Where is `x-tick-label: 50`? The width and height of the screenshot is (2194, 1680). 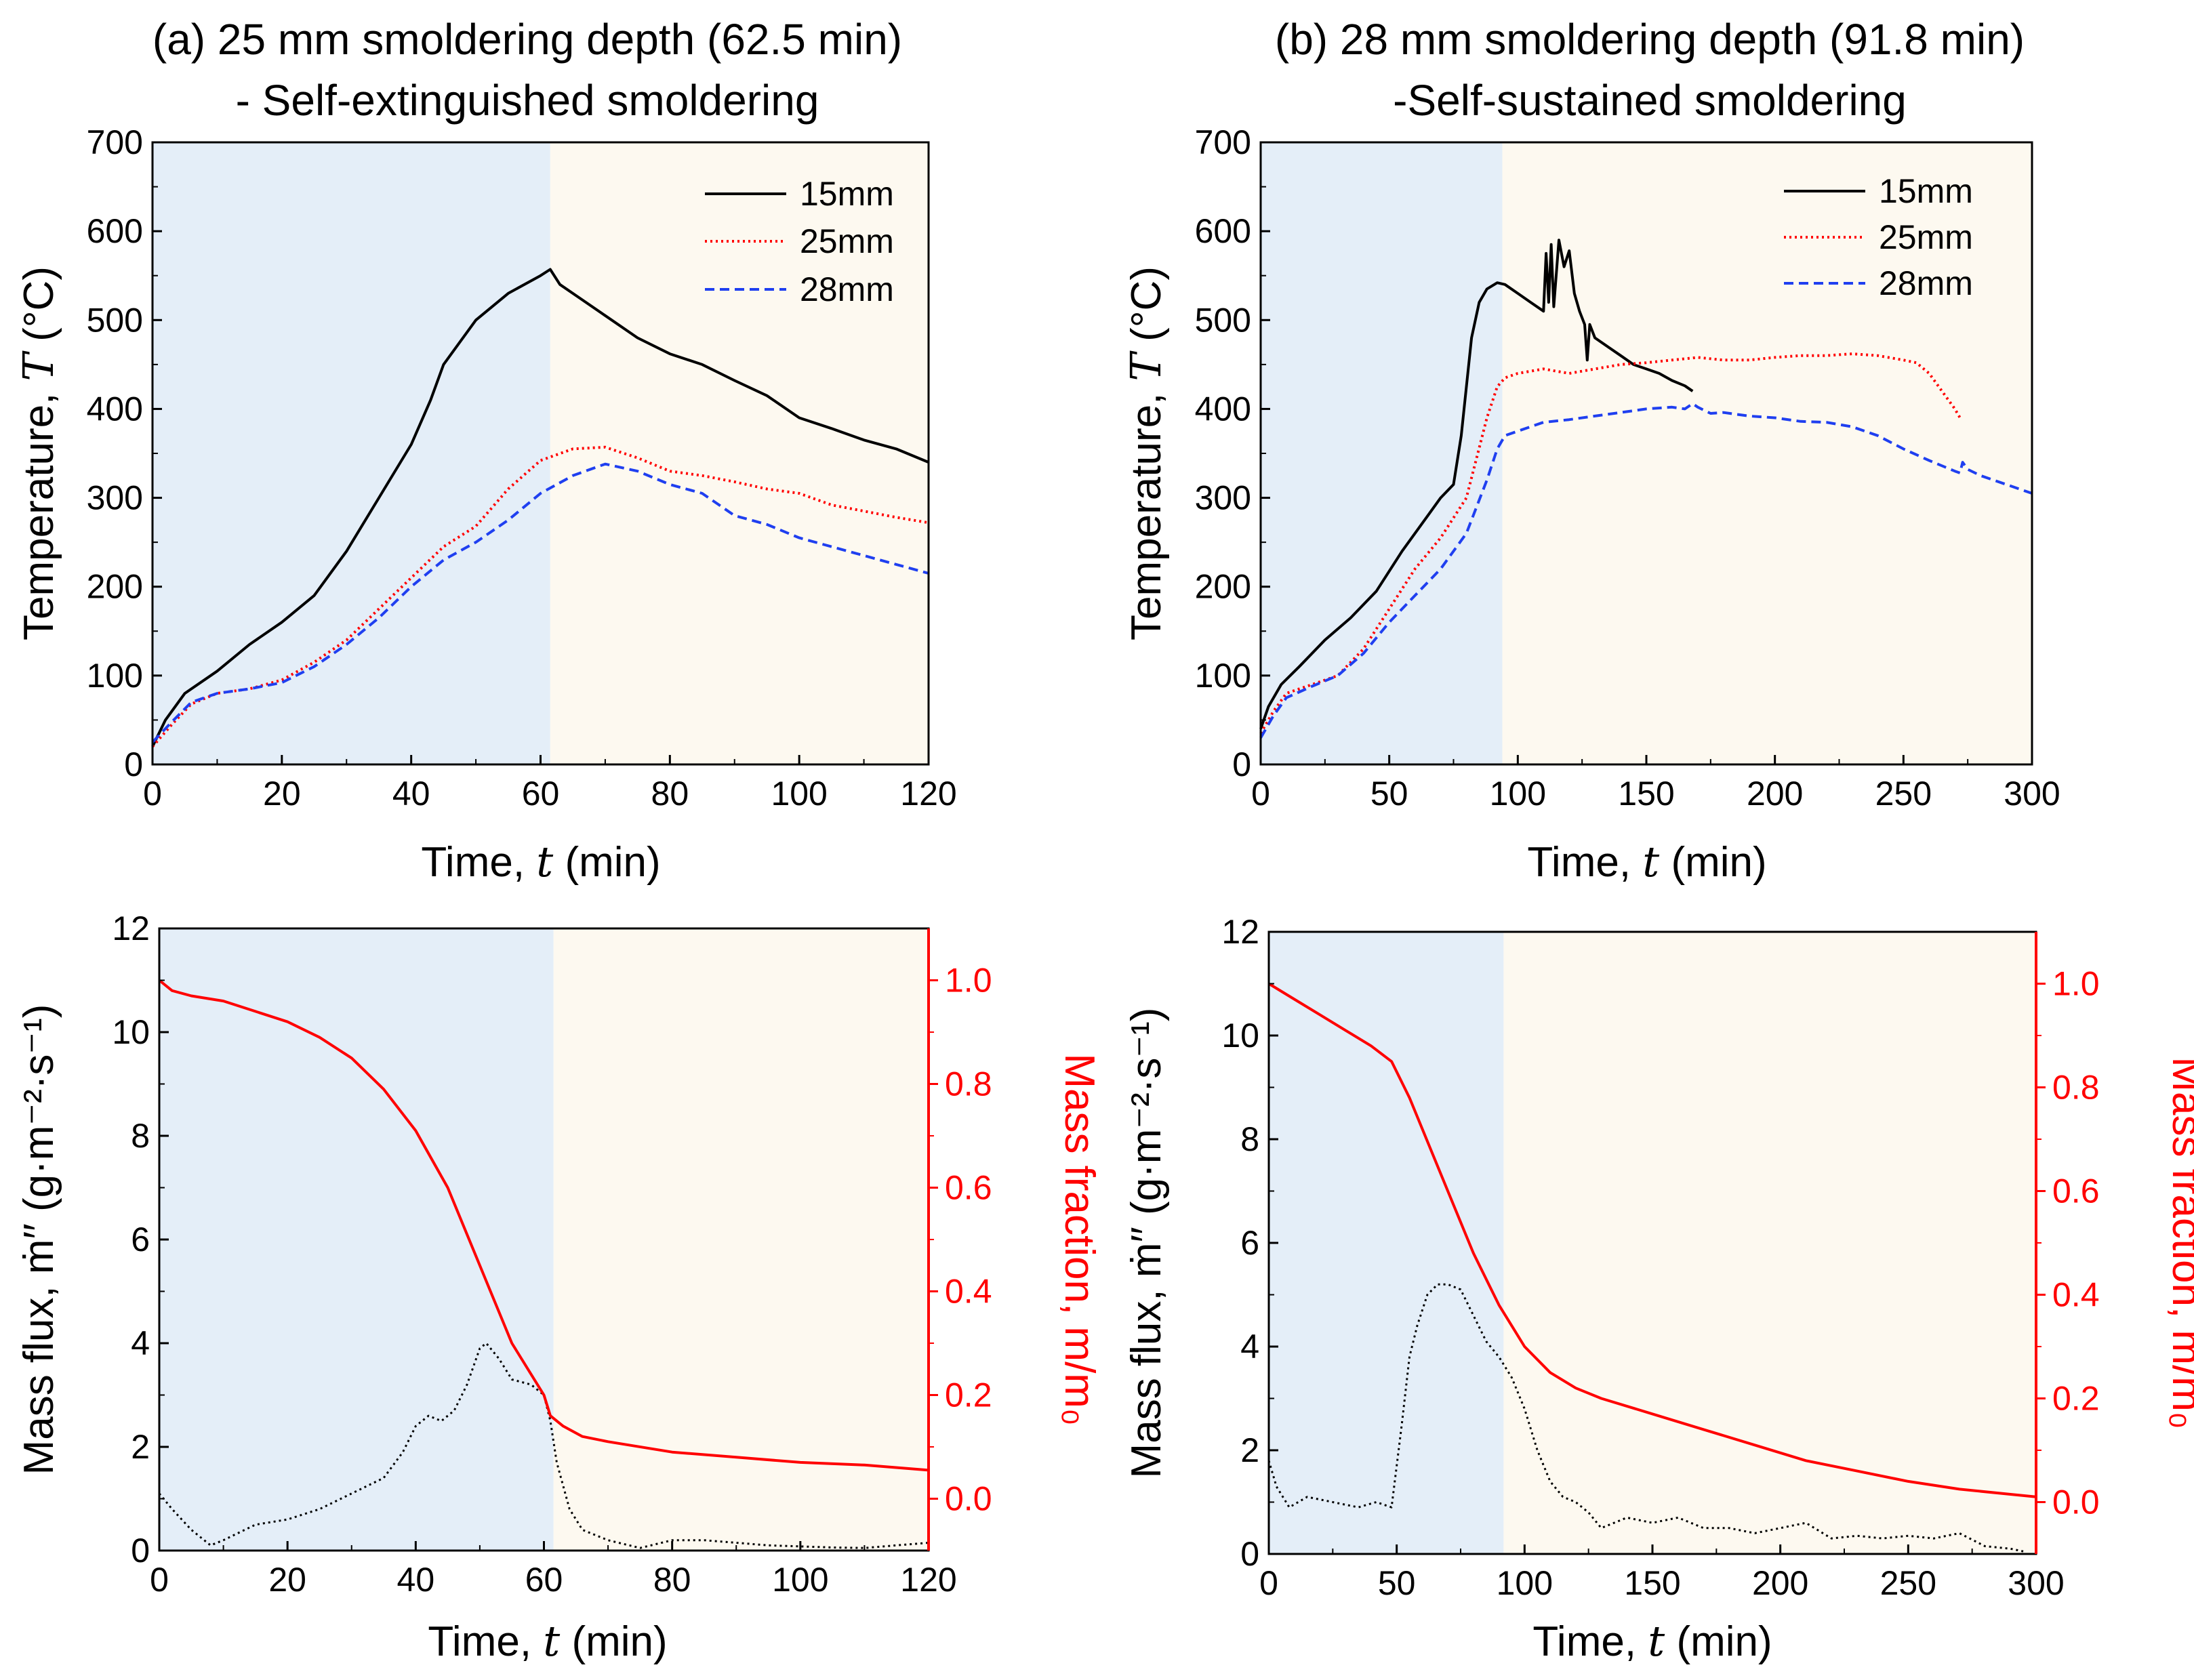 x-tick-label: 50 is located at coordinates (1389, 794).